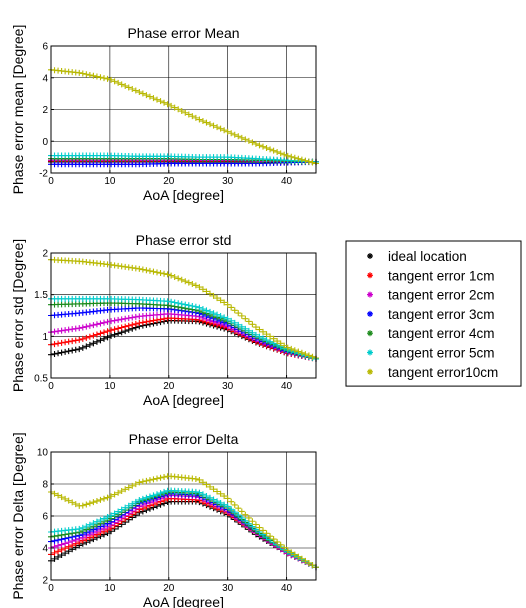 This screenshot has height=608, width=526. What do you see at coordinates (441, 353) in the screenshot?
I see `legend-entry-label: tangent error 5cm` at bounding box center [441, 353].